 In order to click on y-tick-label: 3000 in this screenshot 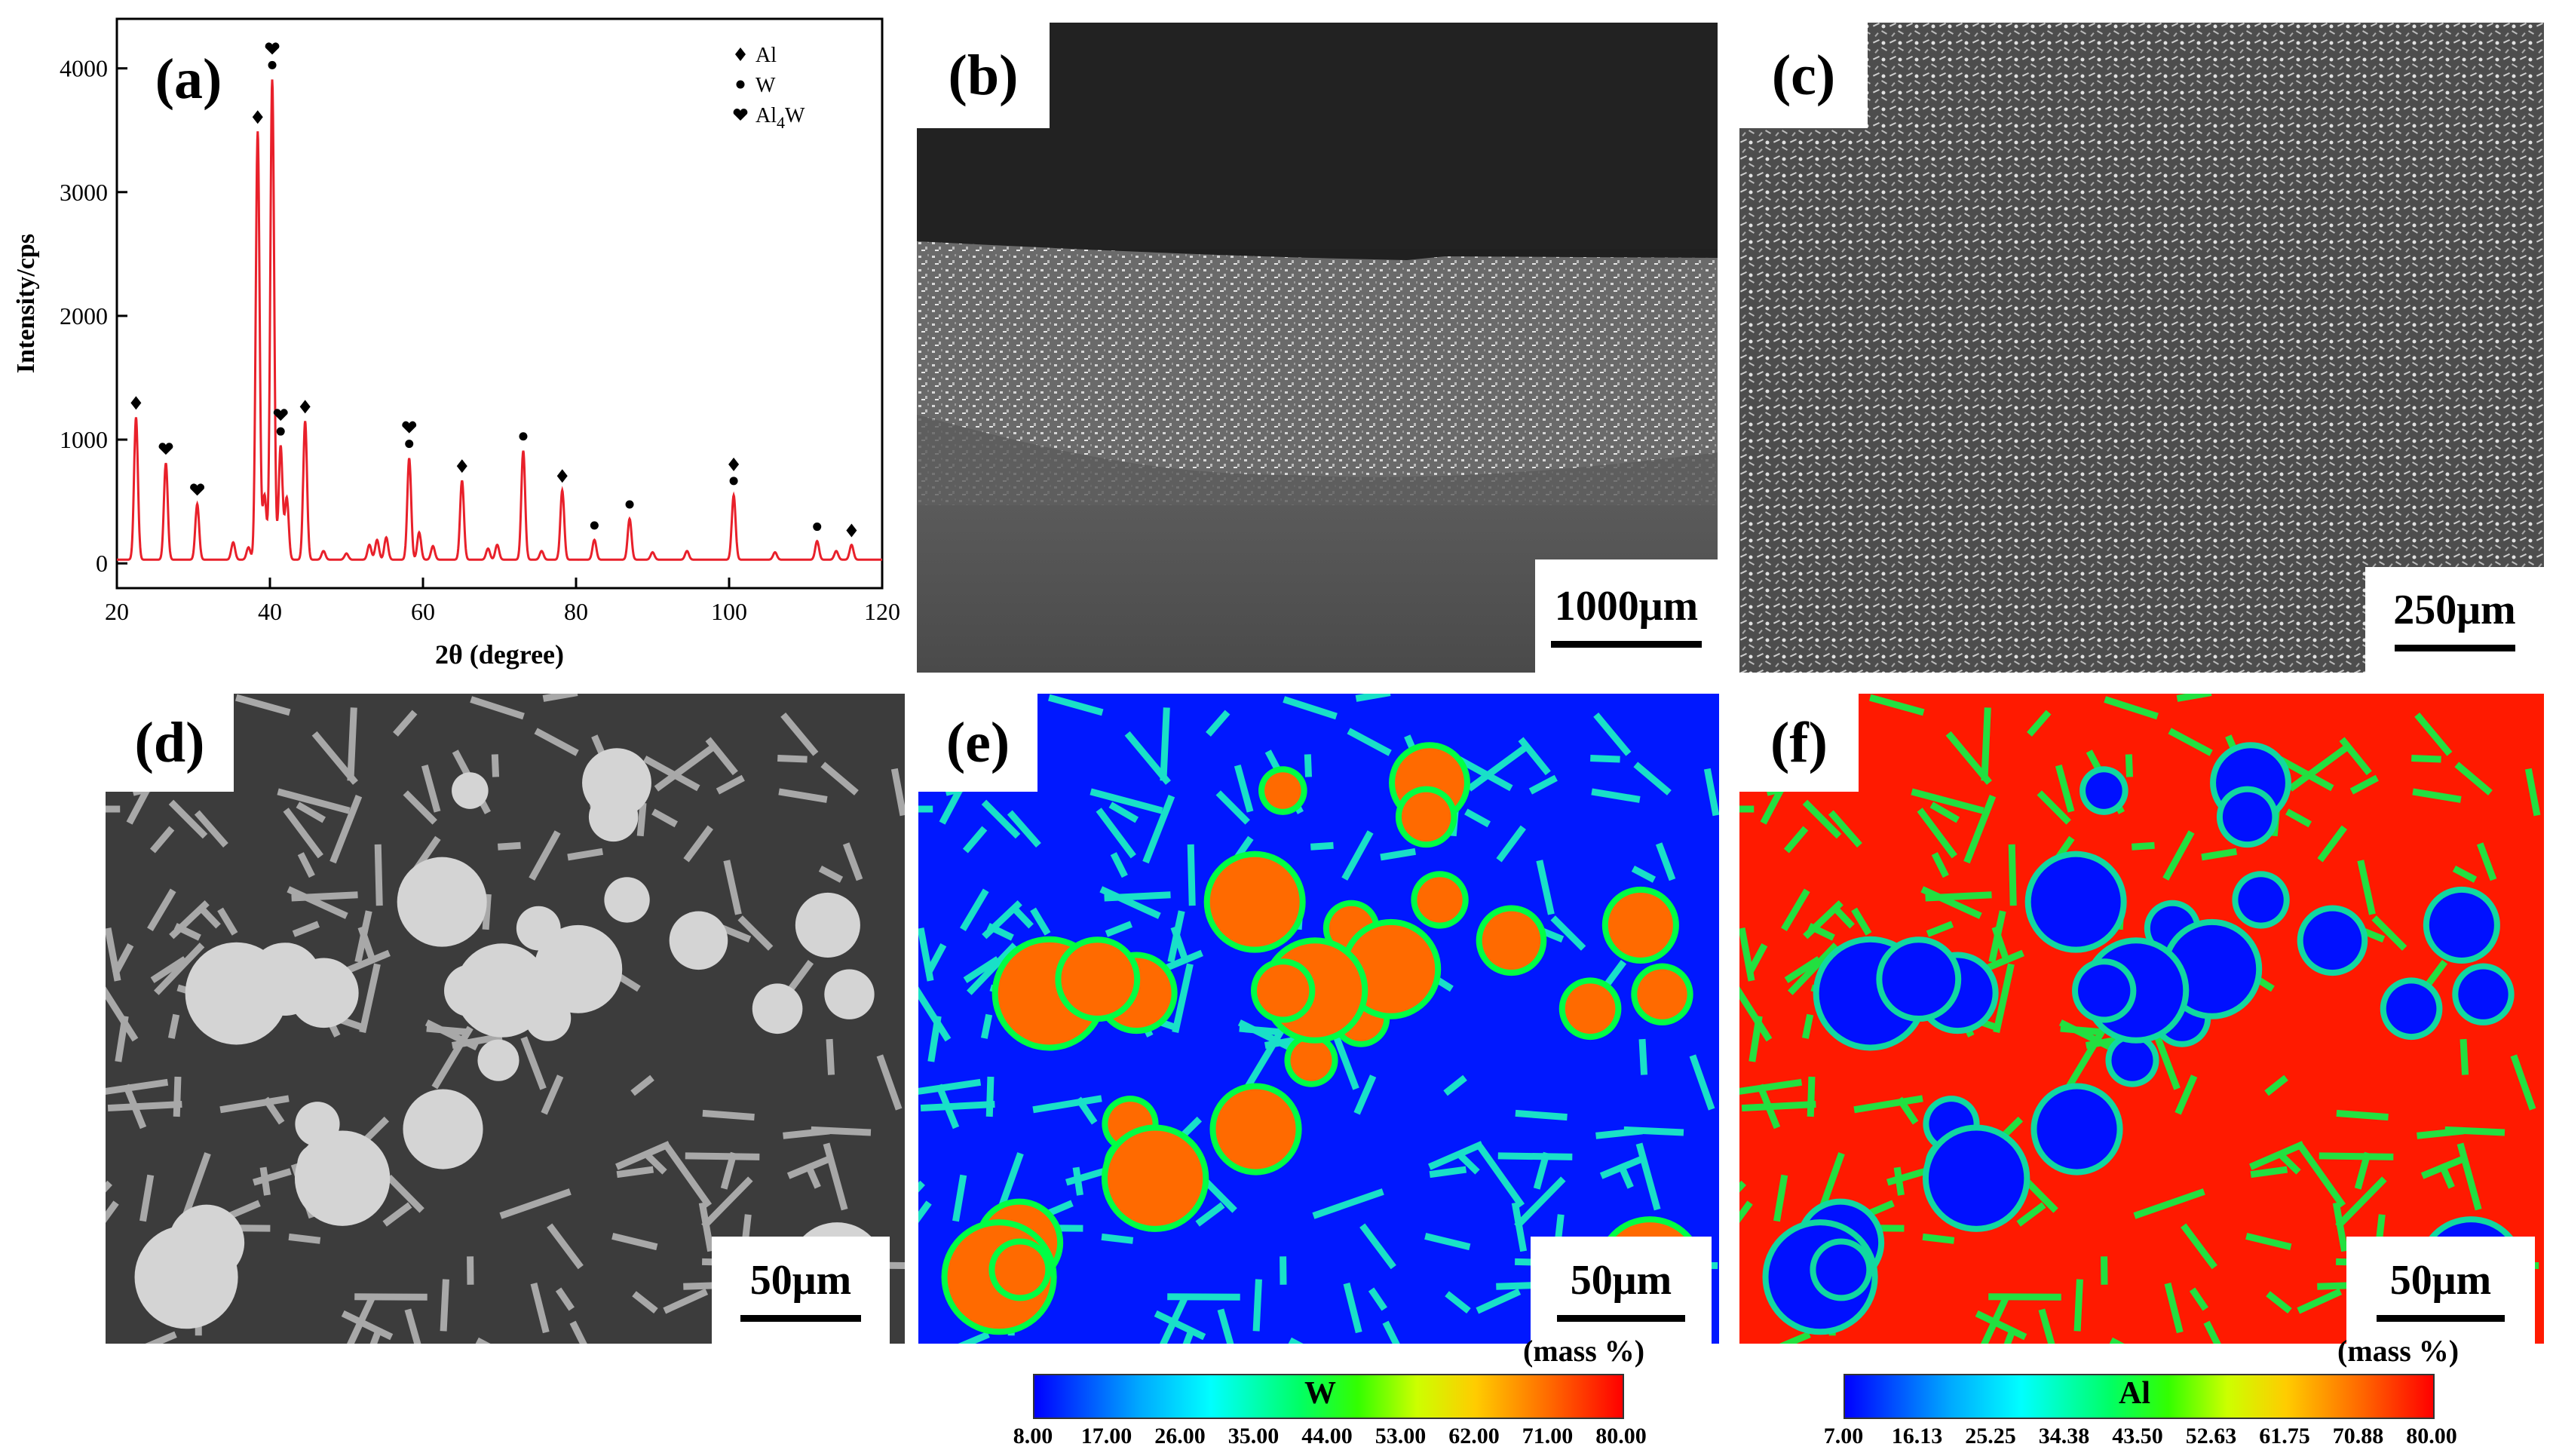, I will do `click(84, 192)`.